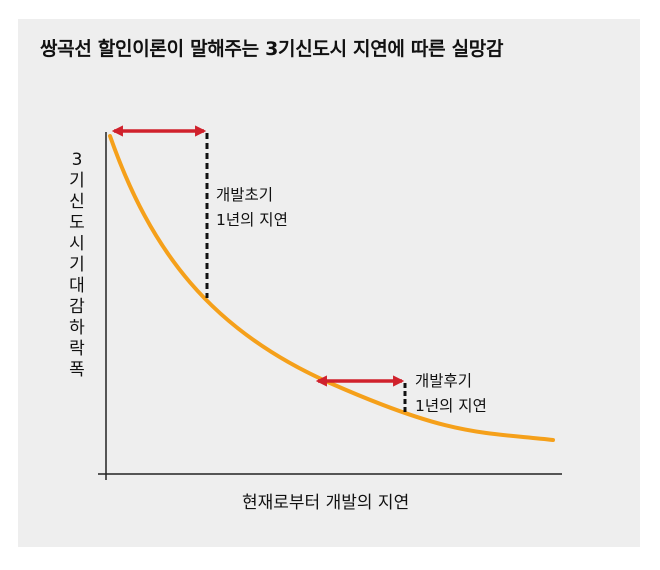 Image resolution: width=660 pixels, height=570 pixels. What do you see at coordinates (252, 208) in the screenshot?
I see `early-delay-annotation: 개발초기 1년의 지연` at bounding box center [252, 208].